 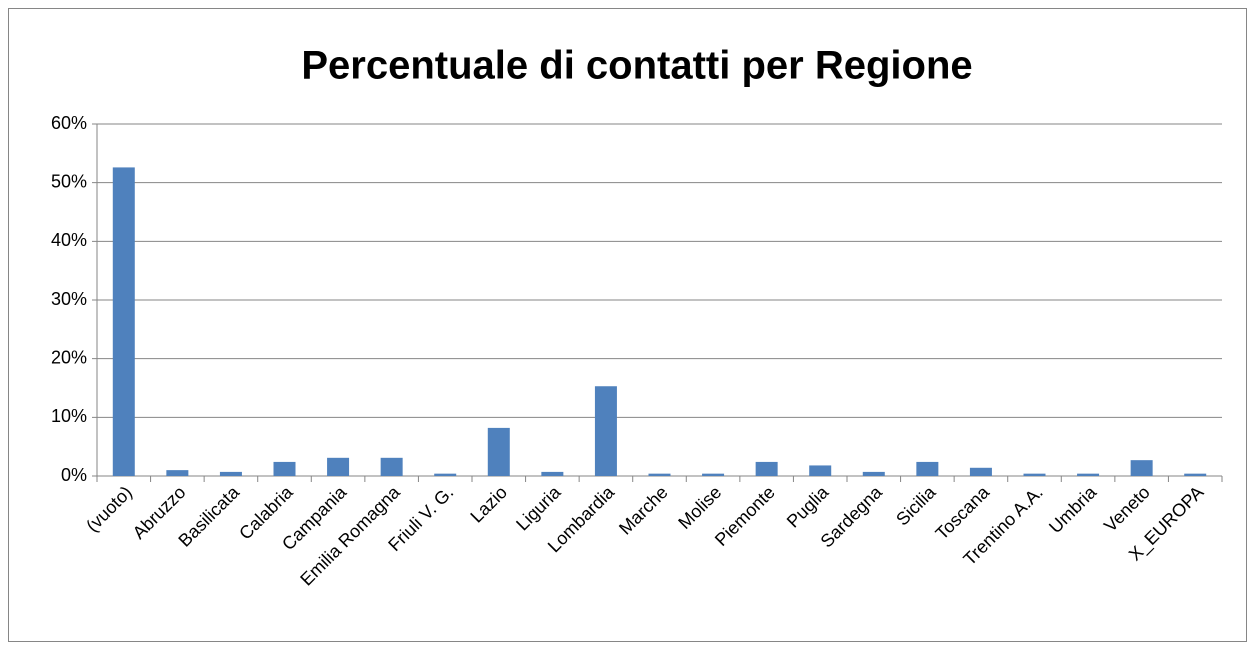 I want to click on y-tick-label: 0%, so click(x=74, y=475).